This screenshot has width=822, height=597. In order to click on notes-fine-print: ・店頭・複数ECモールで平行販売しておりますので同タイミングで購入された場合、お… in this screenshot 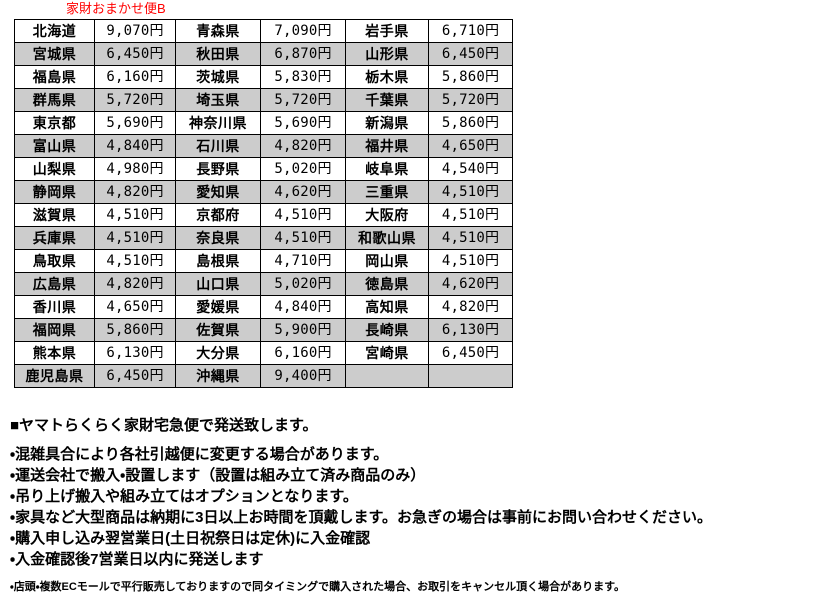, I will do `click(317, 587)`.